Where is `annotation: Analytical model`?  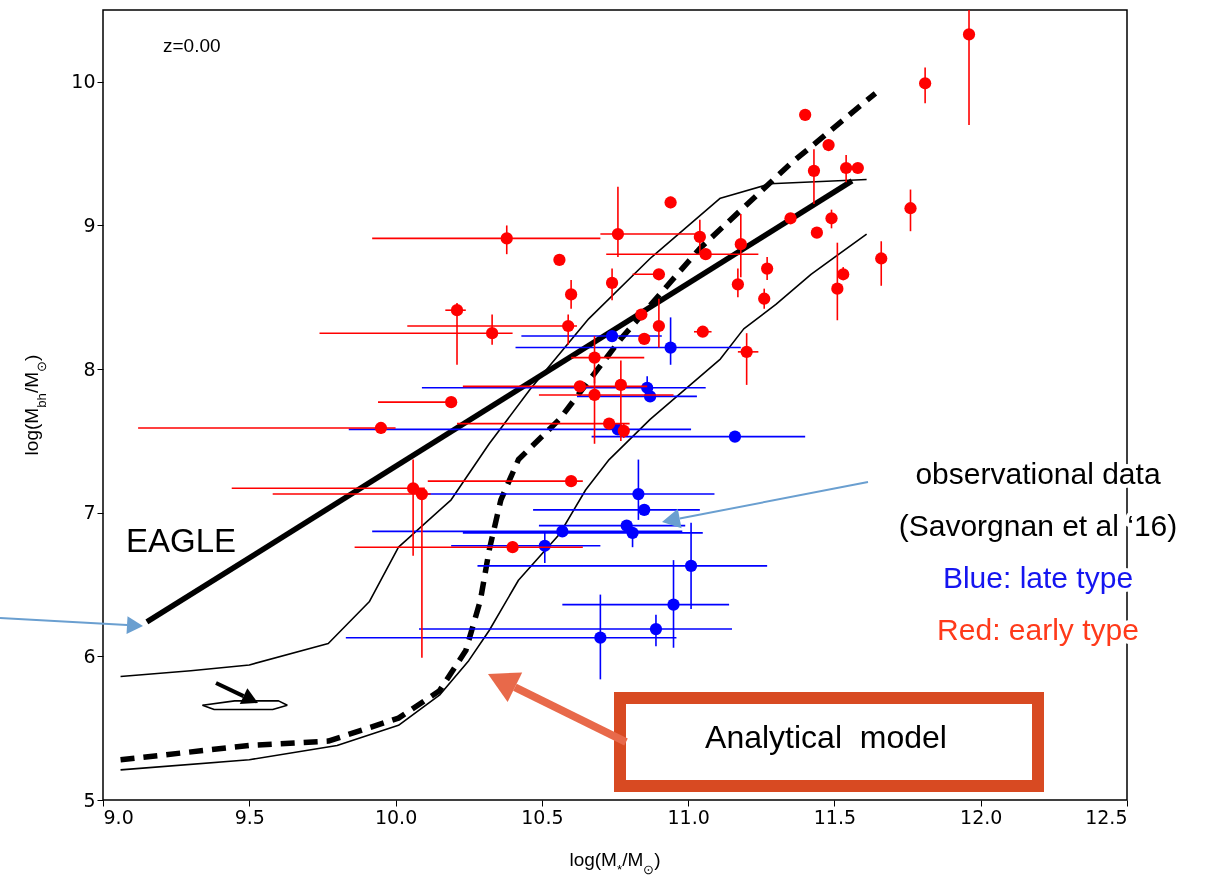
annotation: Analytical model is located at coordinates (826, 737).